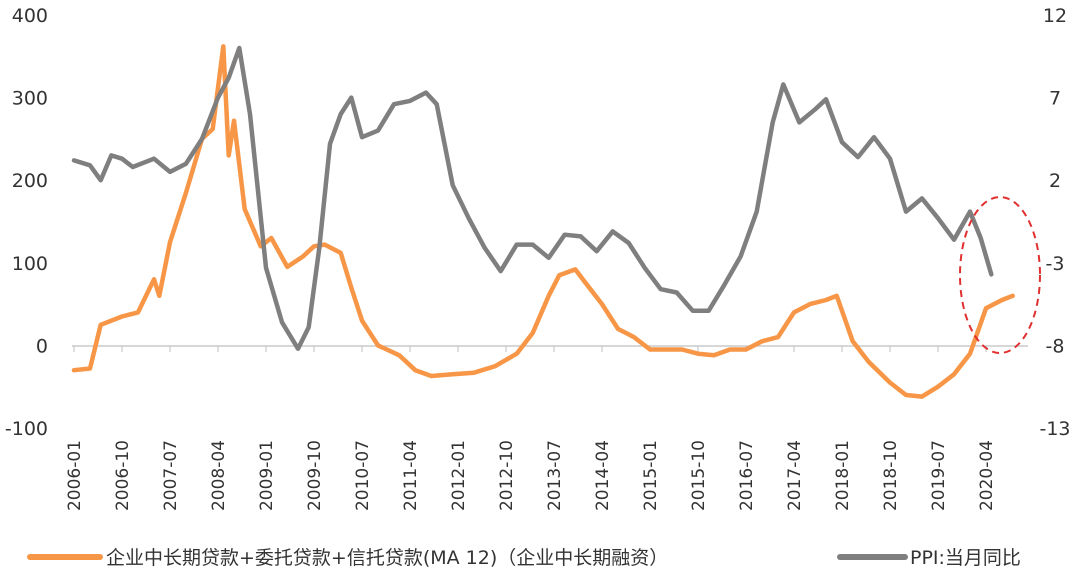 This screenshot has width=1080, height=586. What do you see at coordinates (30, 264) in the screenshot?
I see `y-left-tick-label: 100` at bounding box center [30, 264].